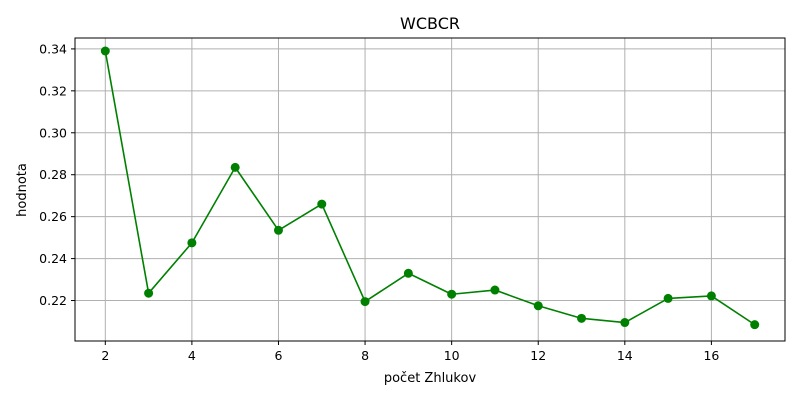 This screenshot has width=800, height=400. I want to click on x-tick-label: 10, so click(452, 355).